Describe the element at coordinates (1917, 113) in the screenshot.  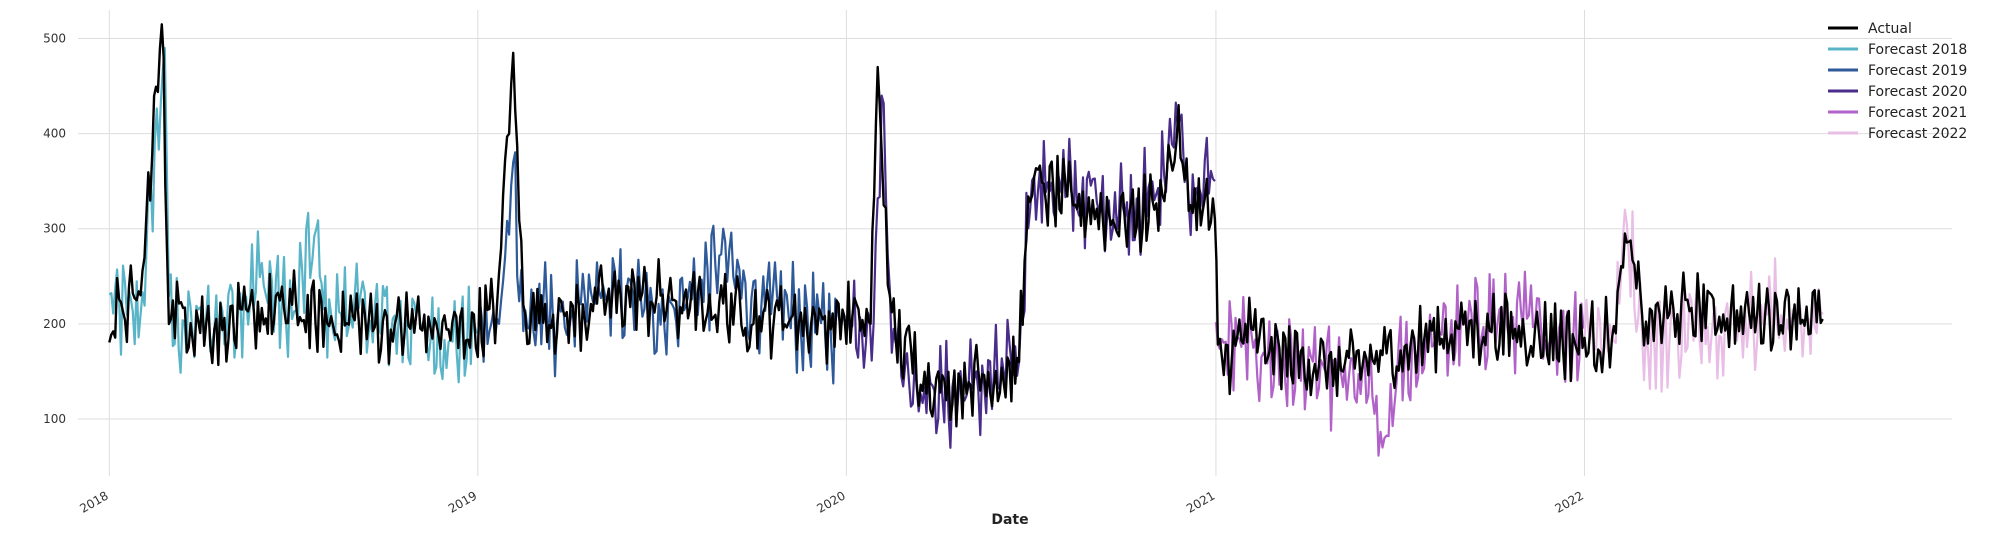
I see `legend-label: Forecast 2021` at that location.